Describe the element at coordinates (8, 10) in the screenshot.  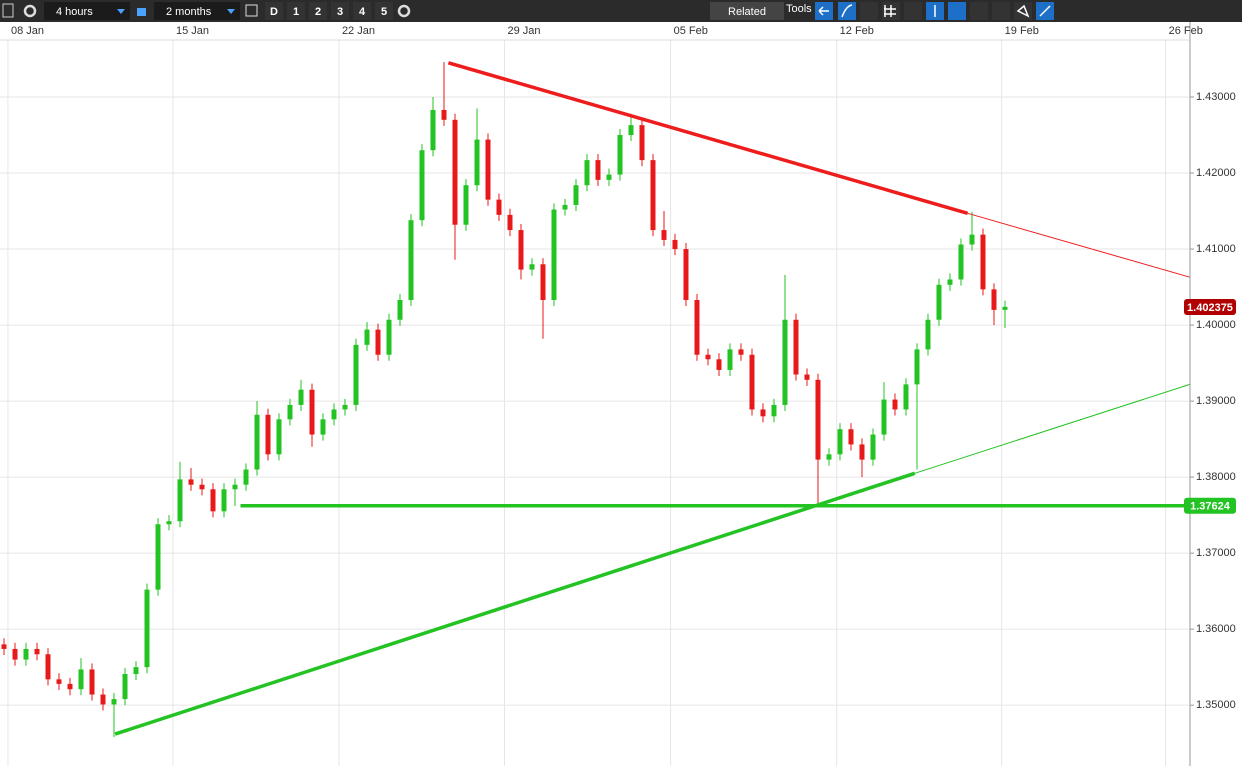
I see `menu-icon` at that location.